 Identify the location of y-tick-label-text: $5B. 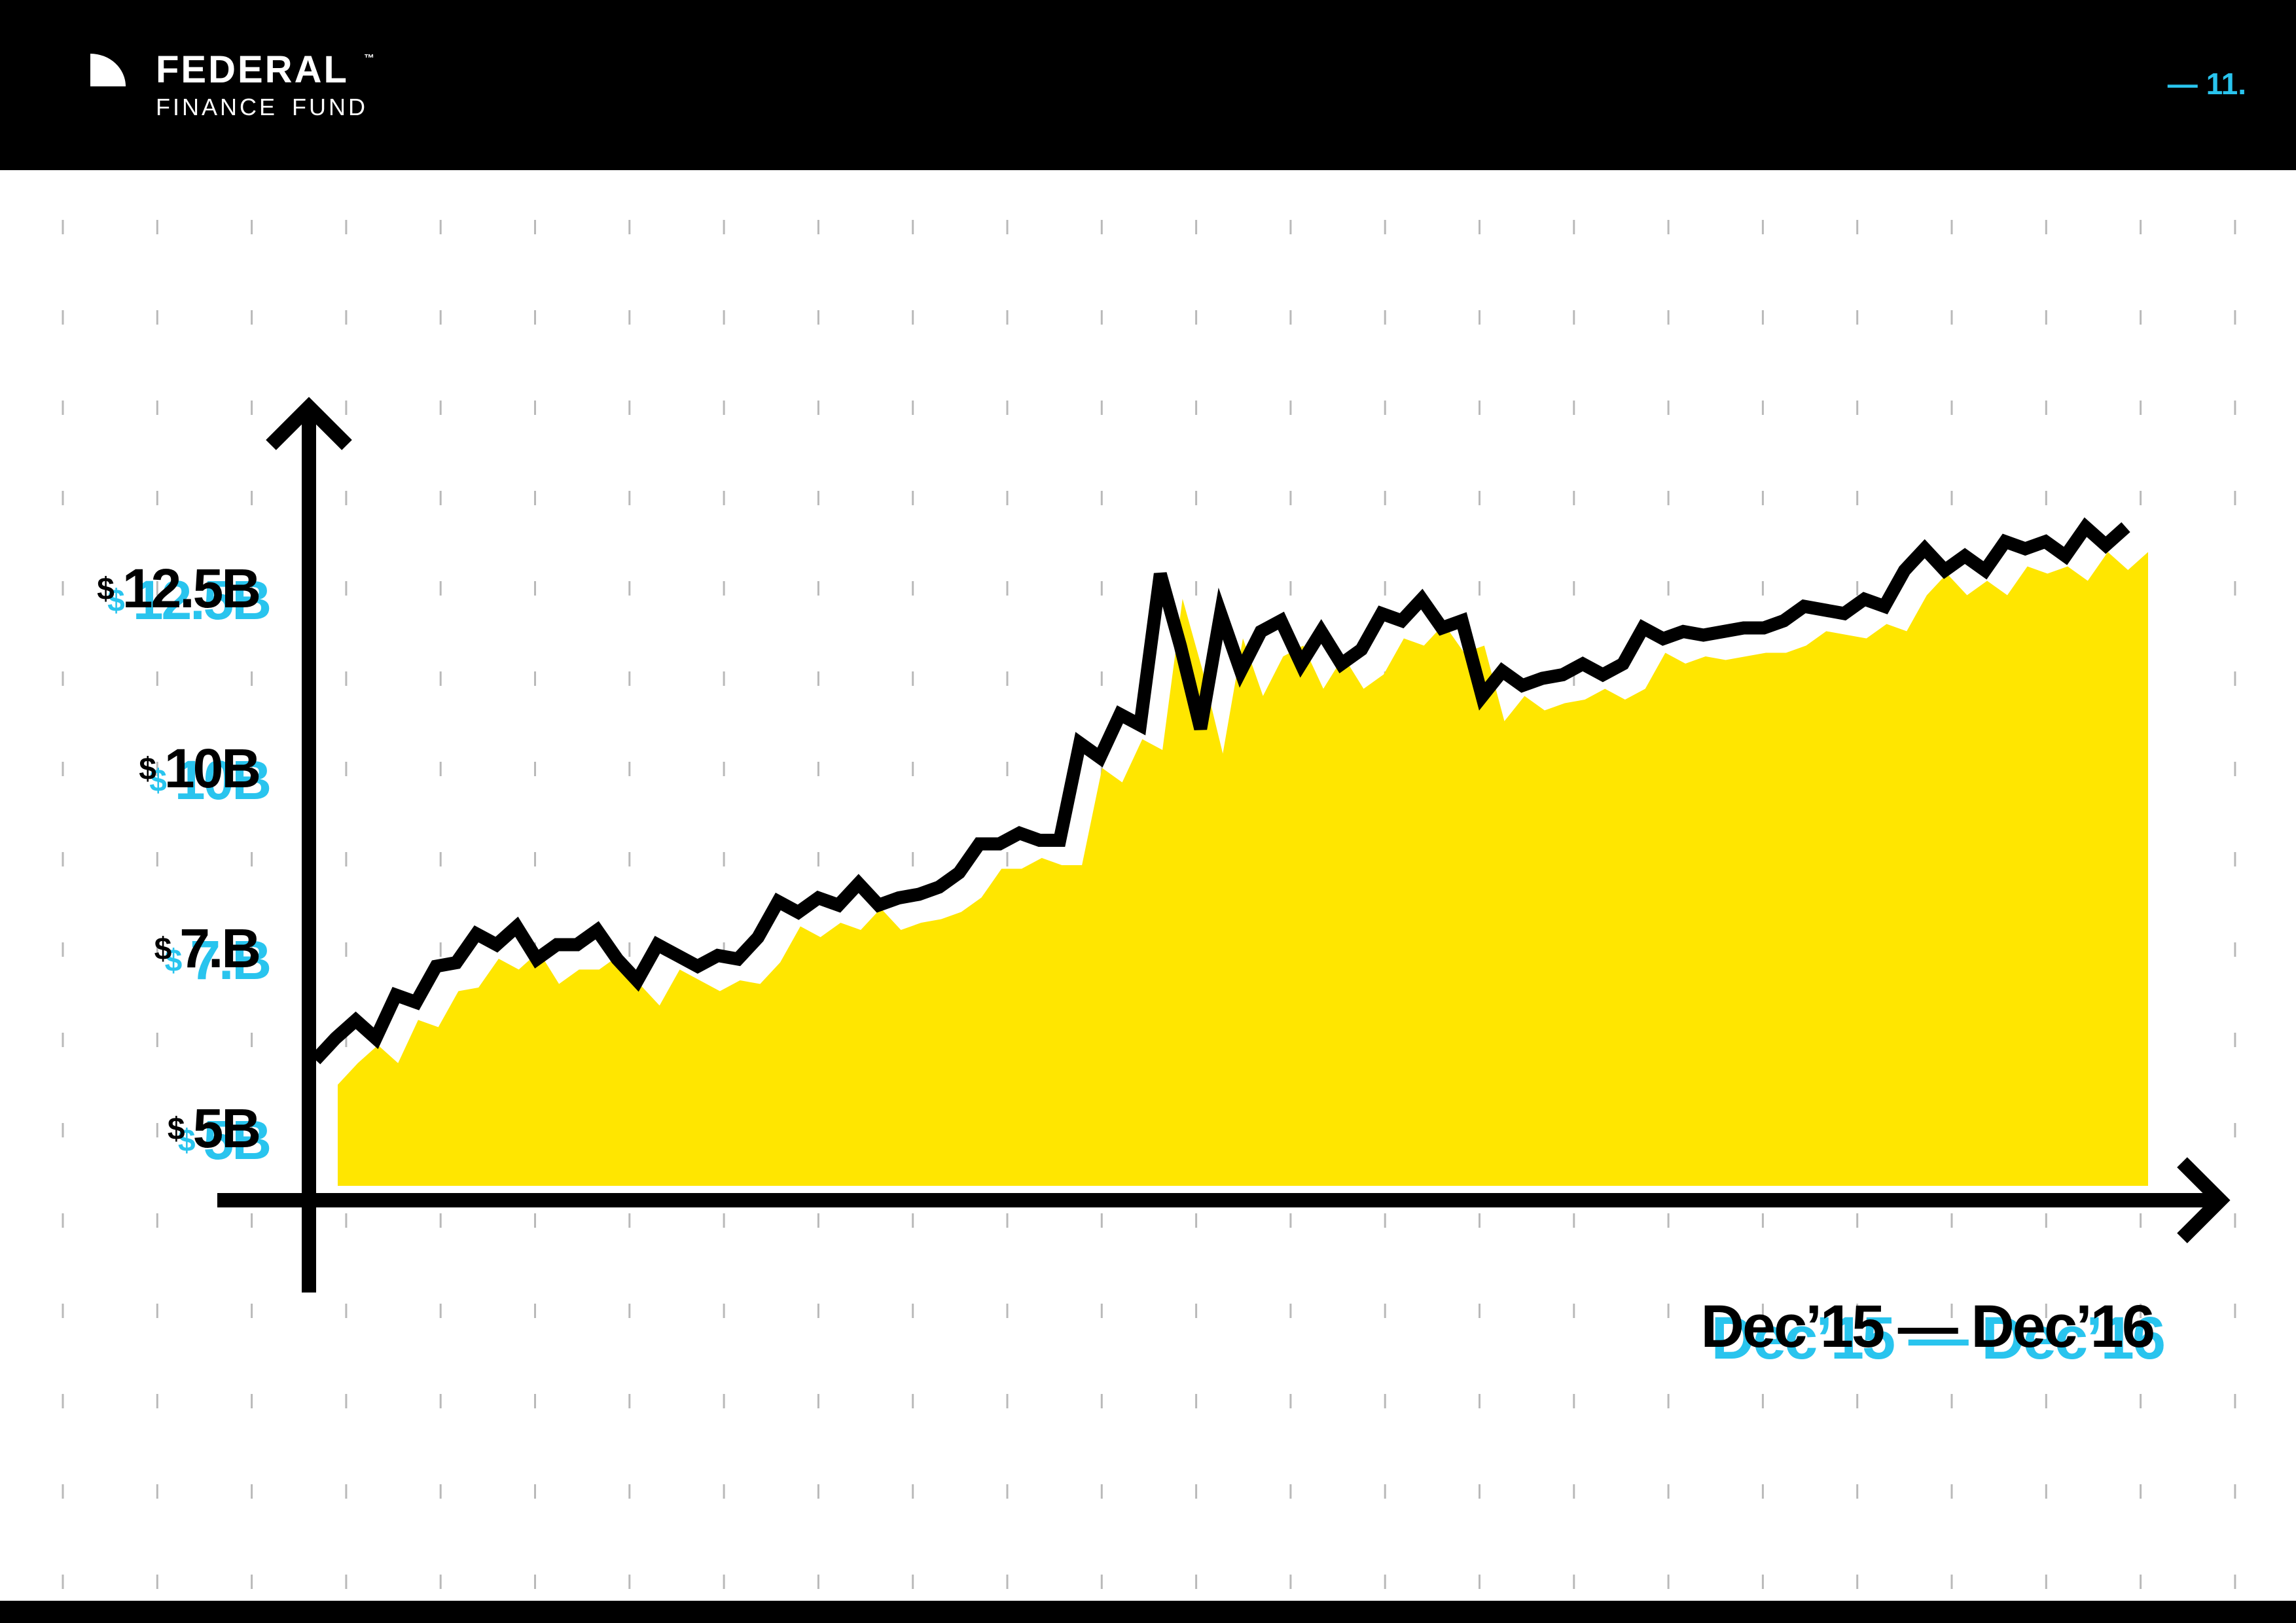
(214, 1128).